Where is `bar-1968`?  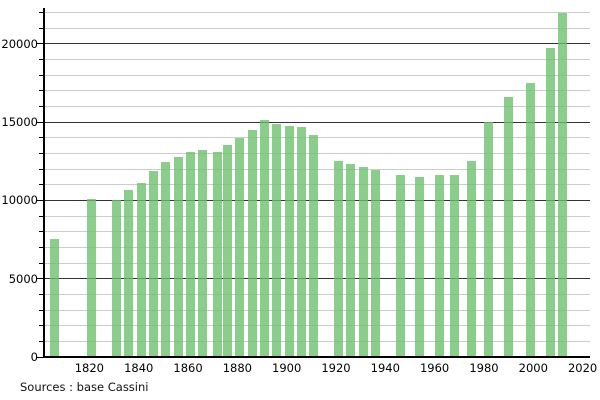
bar-1968 is located at coordinates (454, 265).